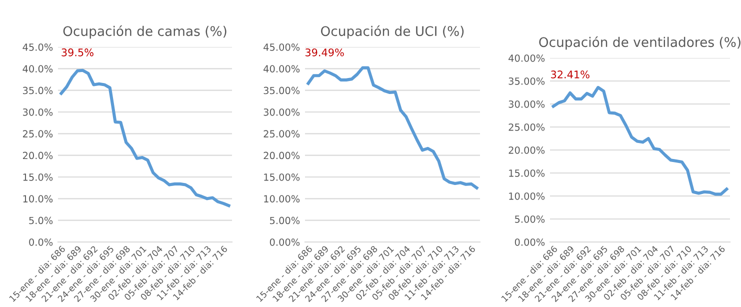 Image resolution: width=741 pixels, height=307 pixels. Describe the element at coordinates (37, 68) in the screenshot. I see `y-tick-label: 40.0%` at that location.